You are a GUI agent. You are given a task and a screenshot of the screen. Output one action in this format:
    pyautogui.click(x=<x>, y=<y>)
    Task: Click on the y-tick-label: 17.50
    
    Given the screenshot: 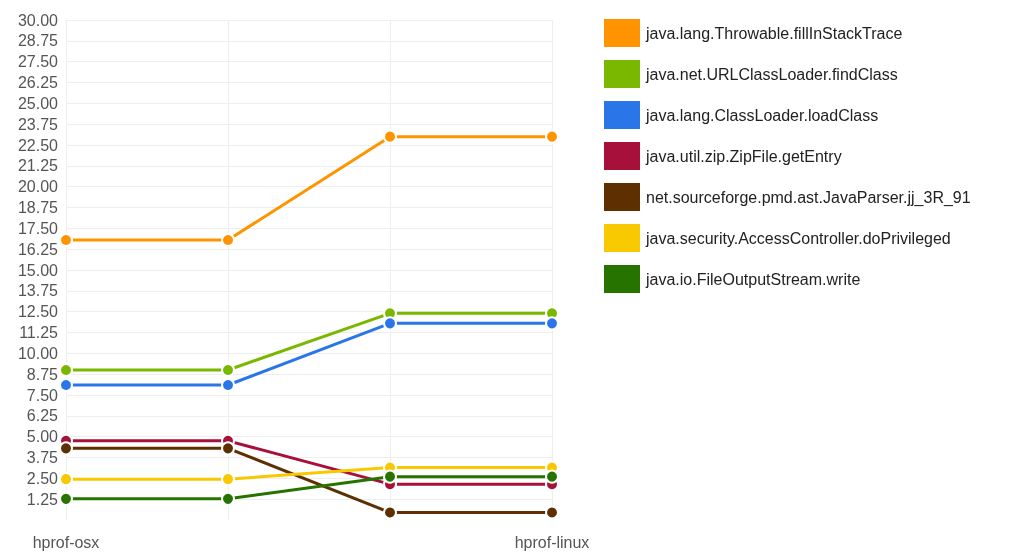 What is the action you would take?
    pyautogui.click(x=38, y=228)
    